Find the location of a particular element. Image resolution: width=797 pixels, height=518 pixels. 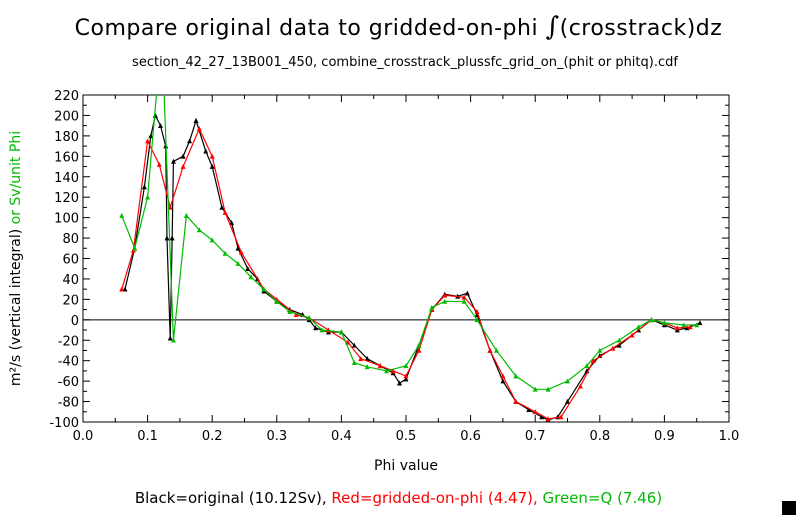

y-tick-label: -20 is located at coordinates (68, 341).